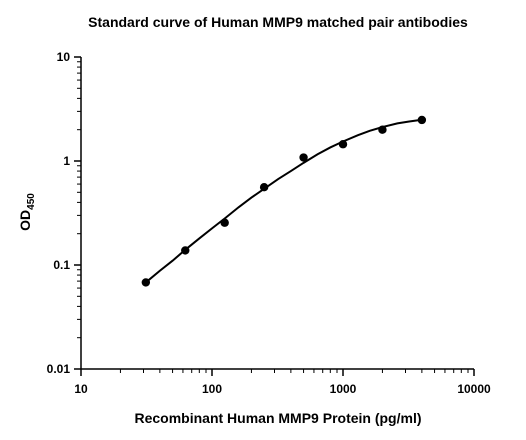 This screenshot has width=526, height=440. I want to click on x-tick-label: 10000, so click(474, 389).